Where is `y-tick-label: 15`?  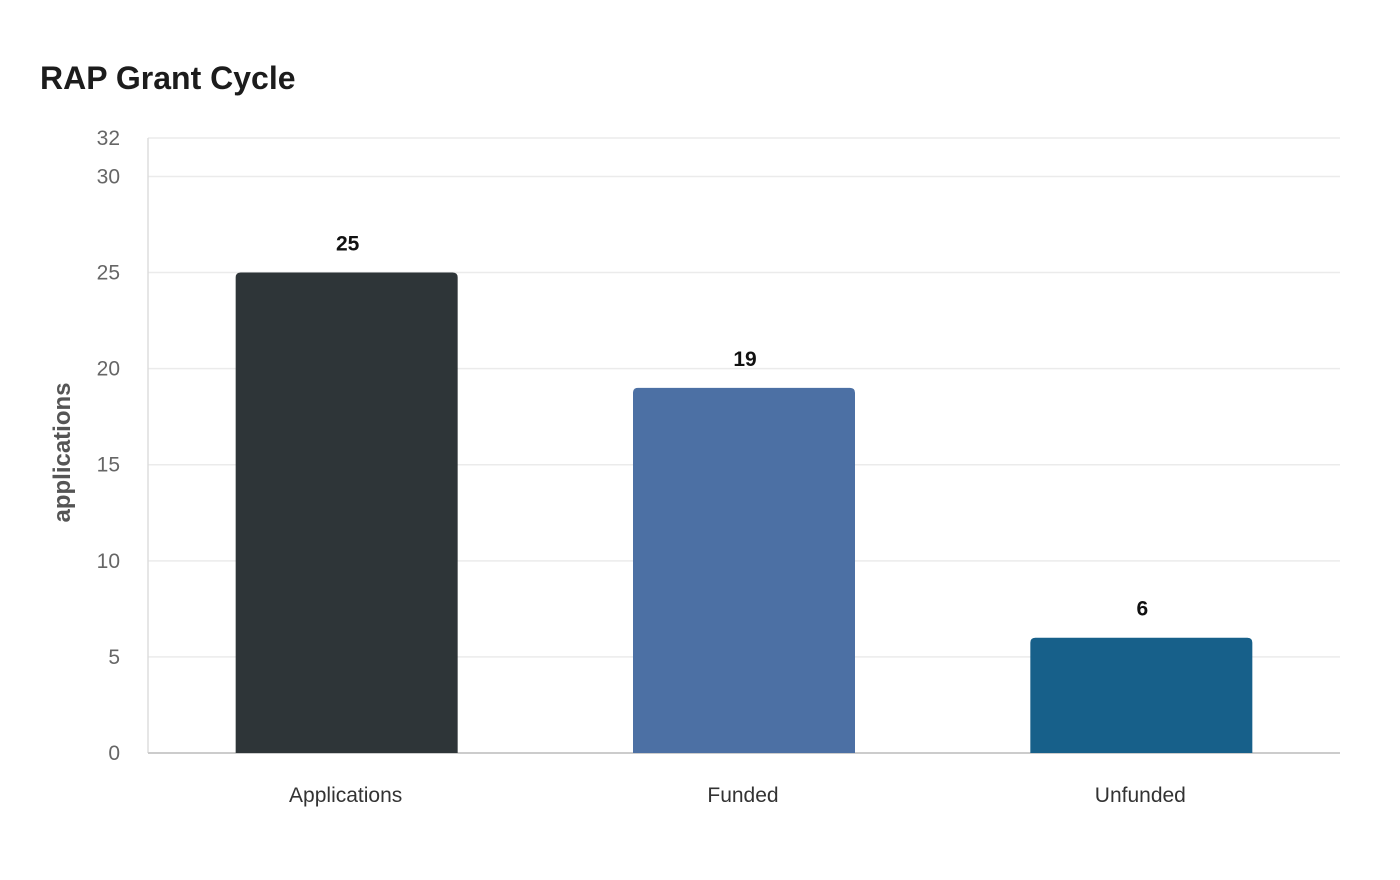
y-tick-label: 15 is located at coordinates (108, 465).